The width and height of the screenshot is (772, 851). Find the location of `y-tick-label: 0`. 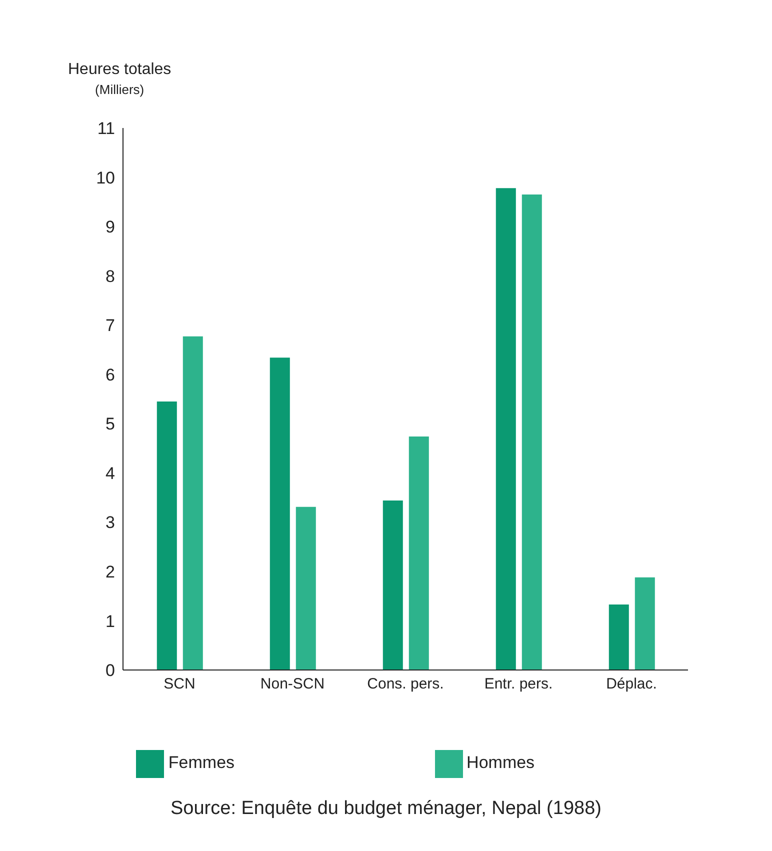

y-tick-label: 0 is located at coordinates (110, 670).